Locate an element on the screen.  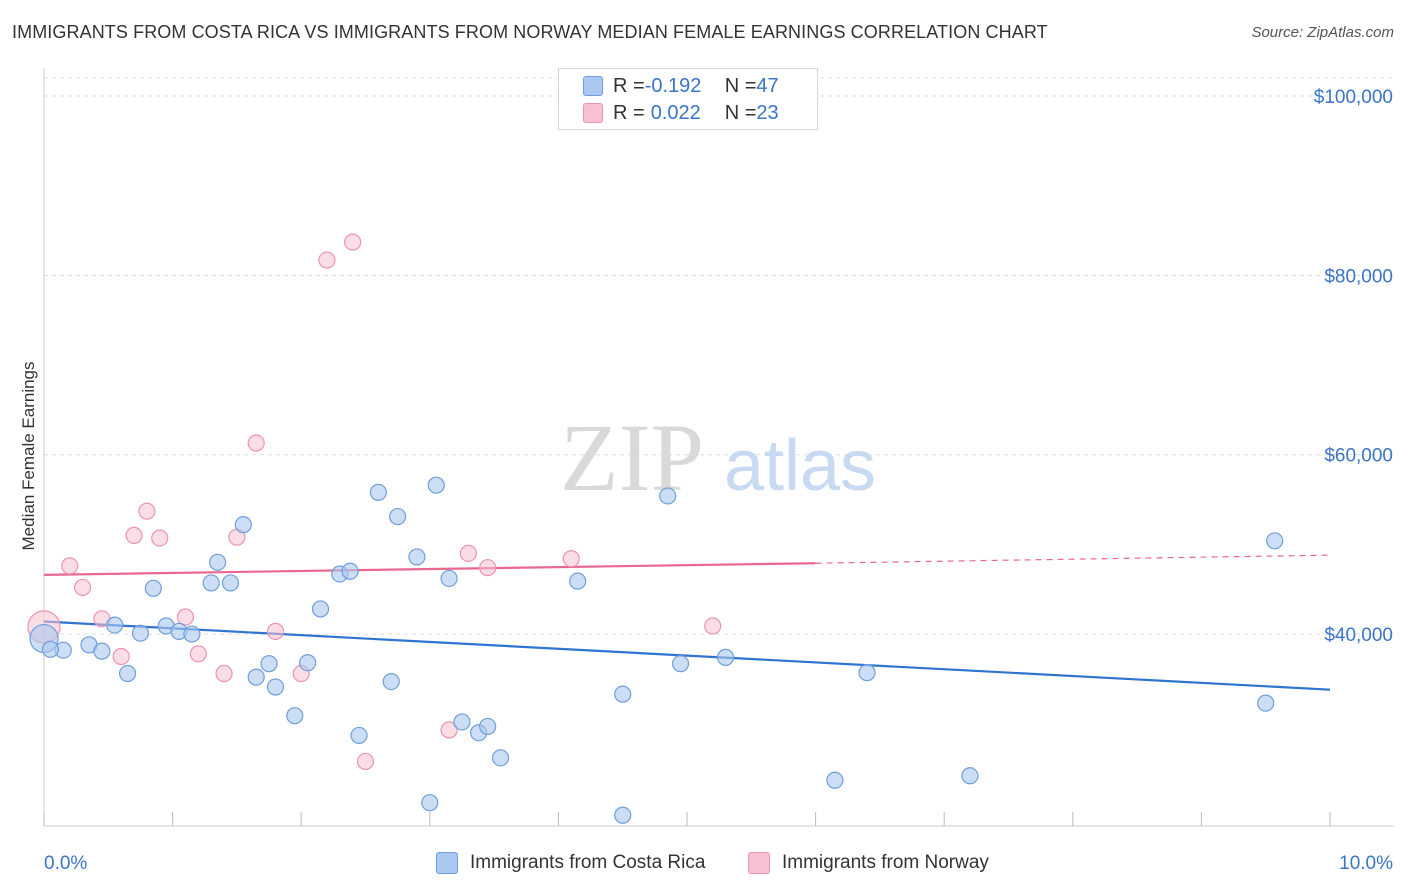
legend-row-norway: R = 0.022 N = 23 is located at coordinates (681, 113).